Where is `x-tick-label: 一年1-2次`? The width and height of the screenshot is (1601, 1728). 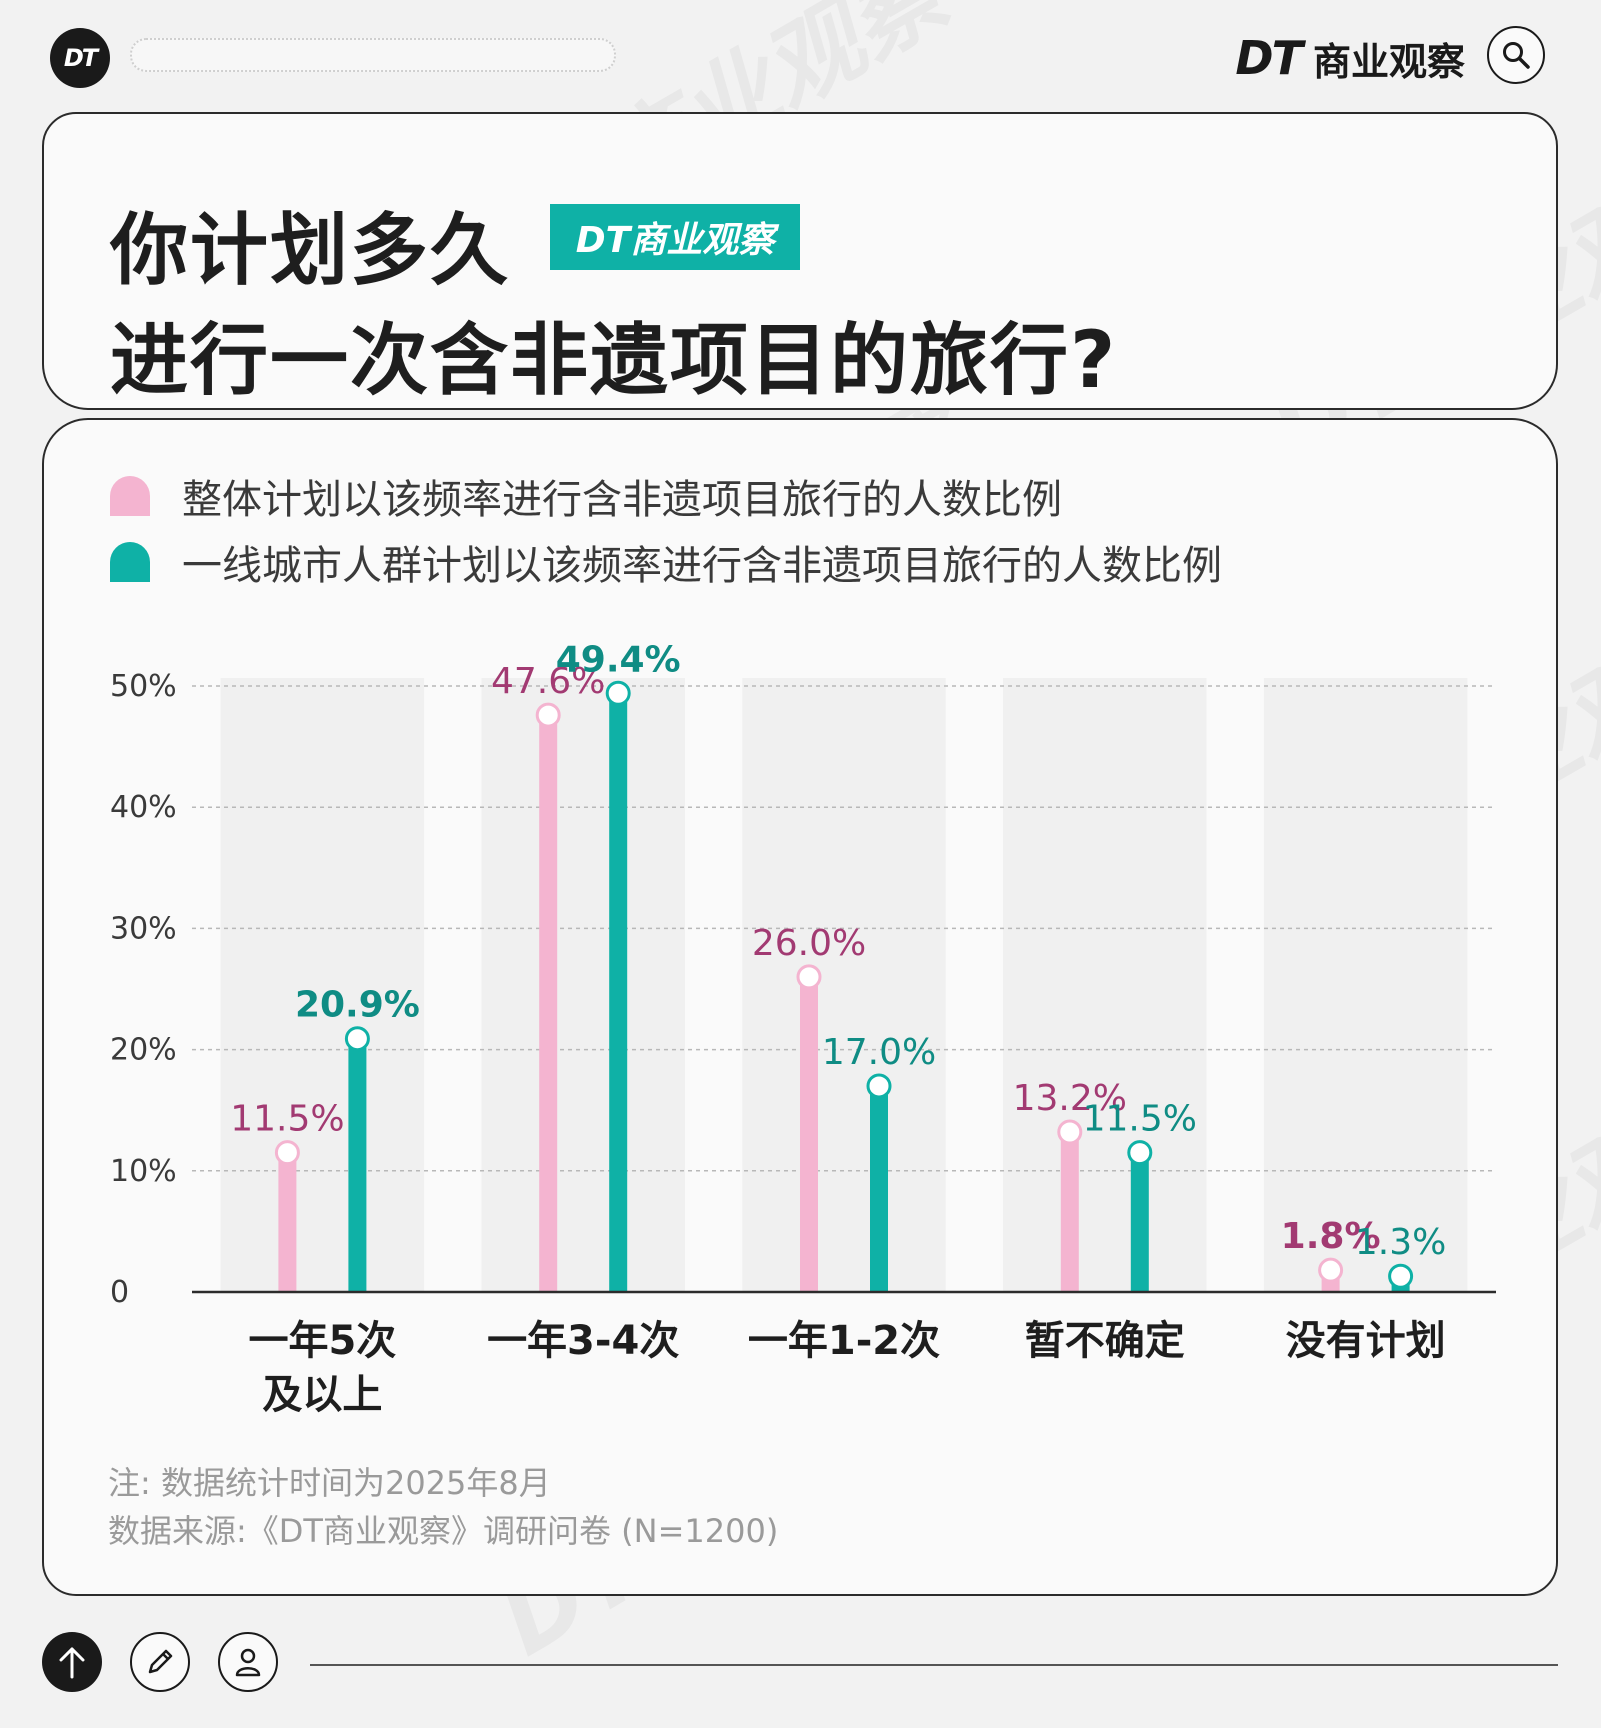 x-tick-label: 一年1-2次 is located at coordinates (844, 1341).